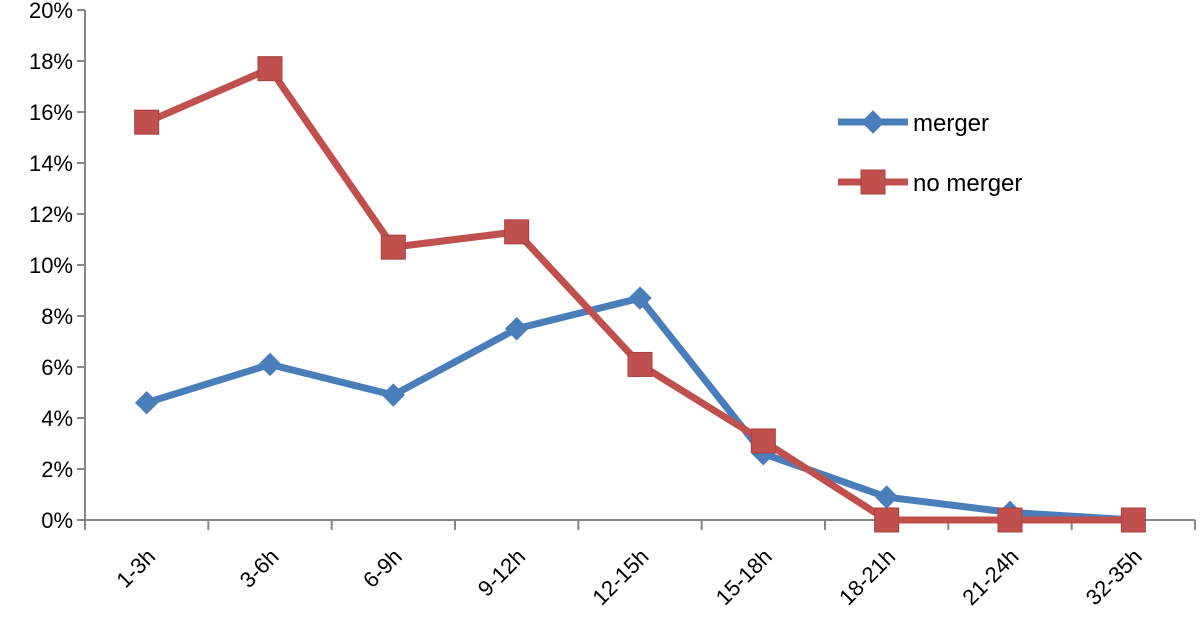  I want to click on legend-label: no merger, so click(967, 183).